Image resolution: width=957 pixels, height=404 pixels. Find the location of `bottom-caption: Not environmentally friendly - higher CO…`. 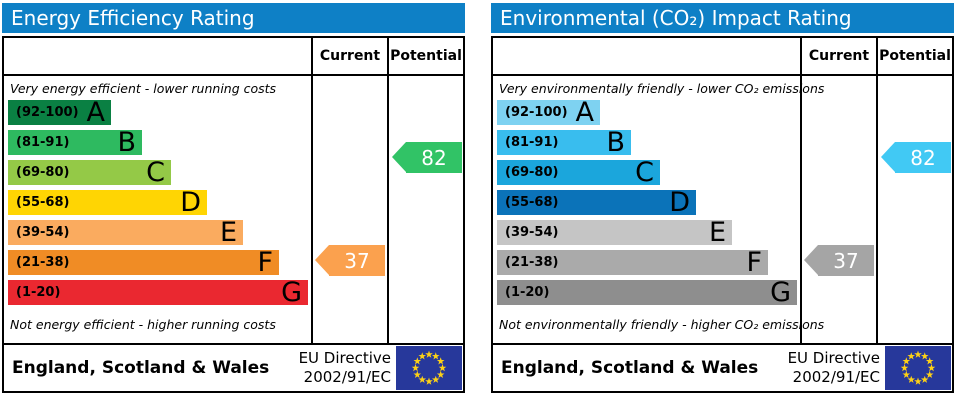

bottom-caption: Not environmentally friendly - higher CO… is located at coordinates (662, 324).